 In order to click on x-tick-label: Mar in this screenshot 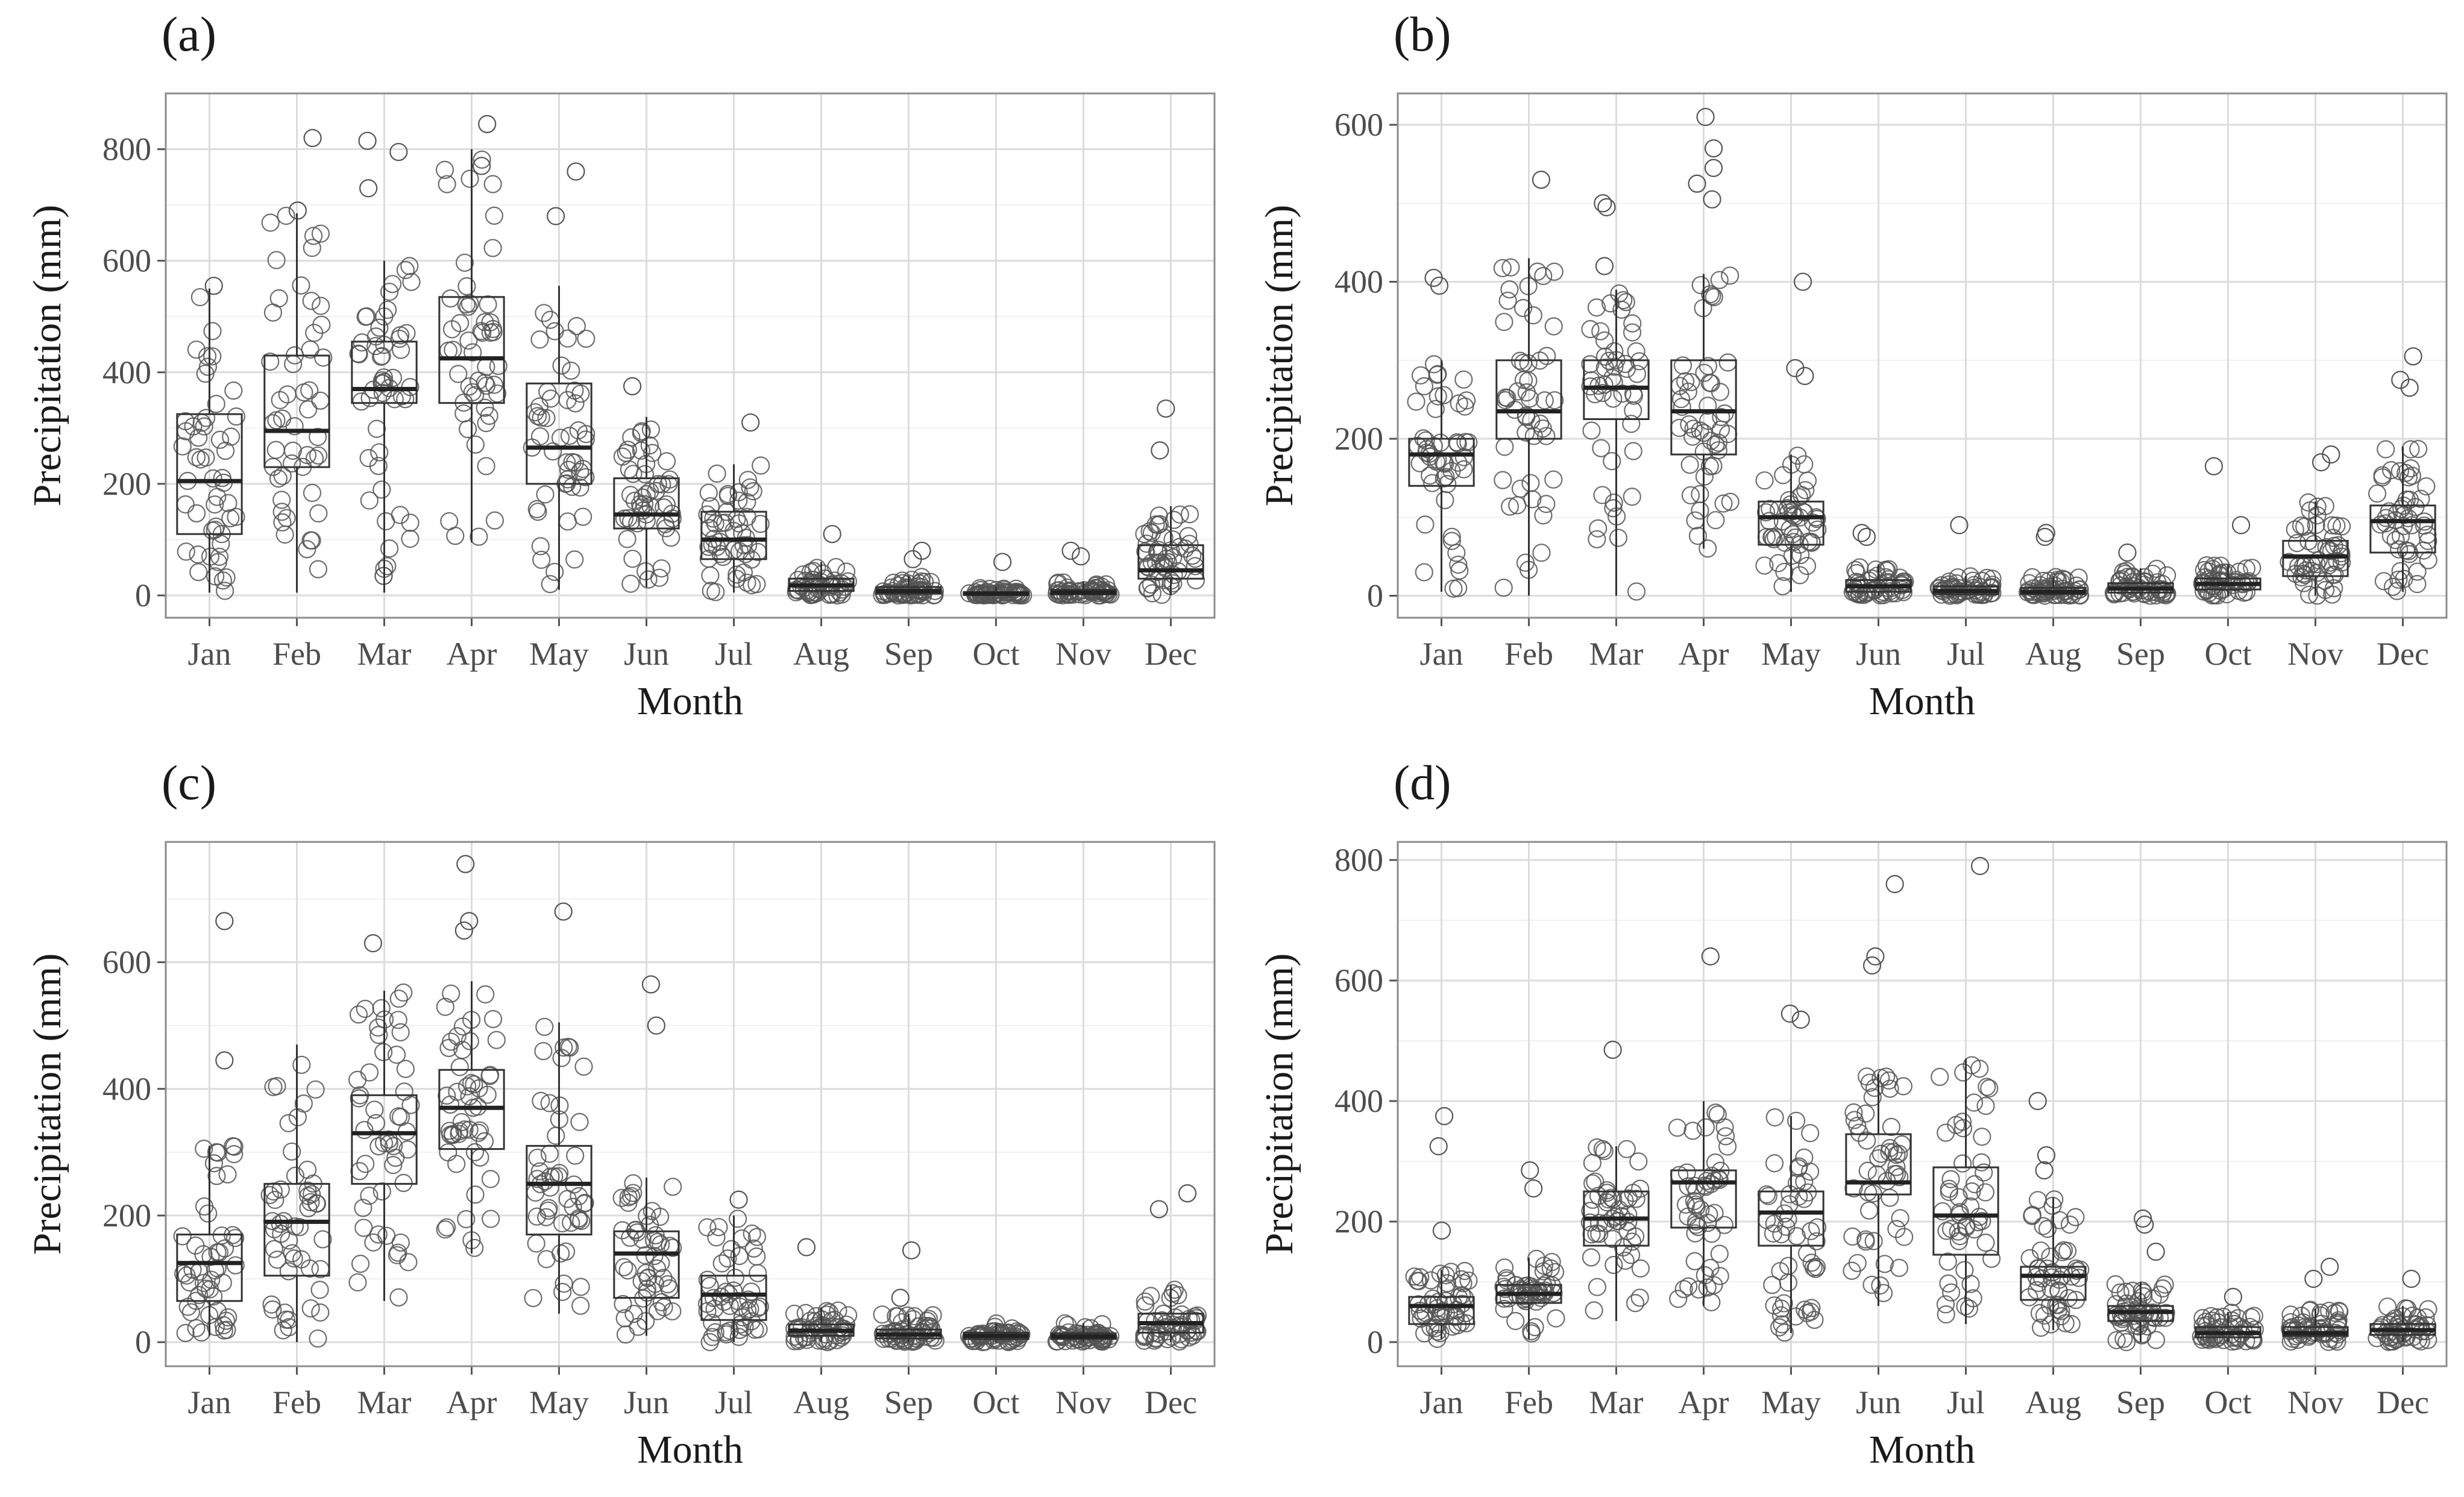, I will do `click(1616, 654)`.